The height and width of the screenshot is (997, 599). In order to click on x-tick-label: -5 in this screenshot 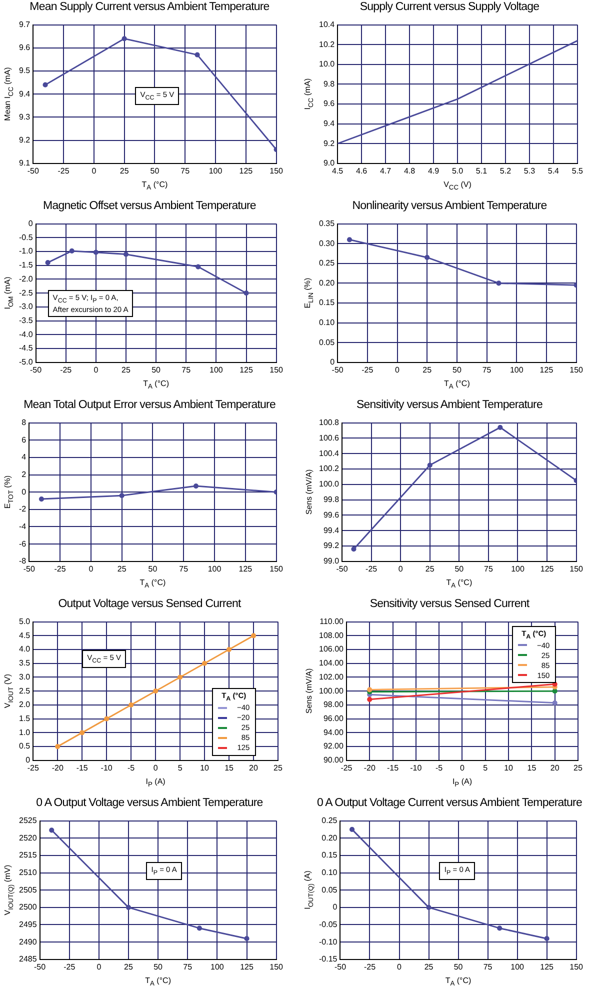, I will do `click(440, 767)`.